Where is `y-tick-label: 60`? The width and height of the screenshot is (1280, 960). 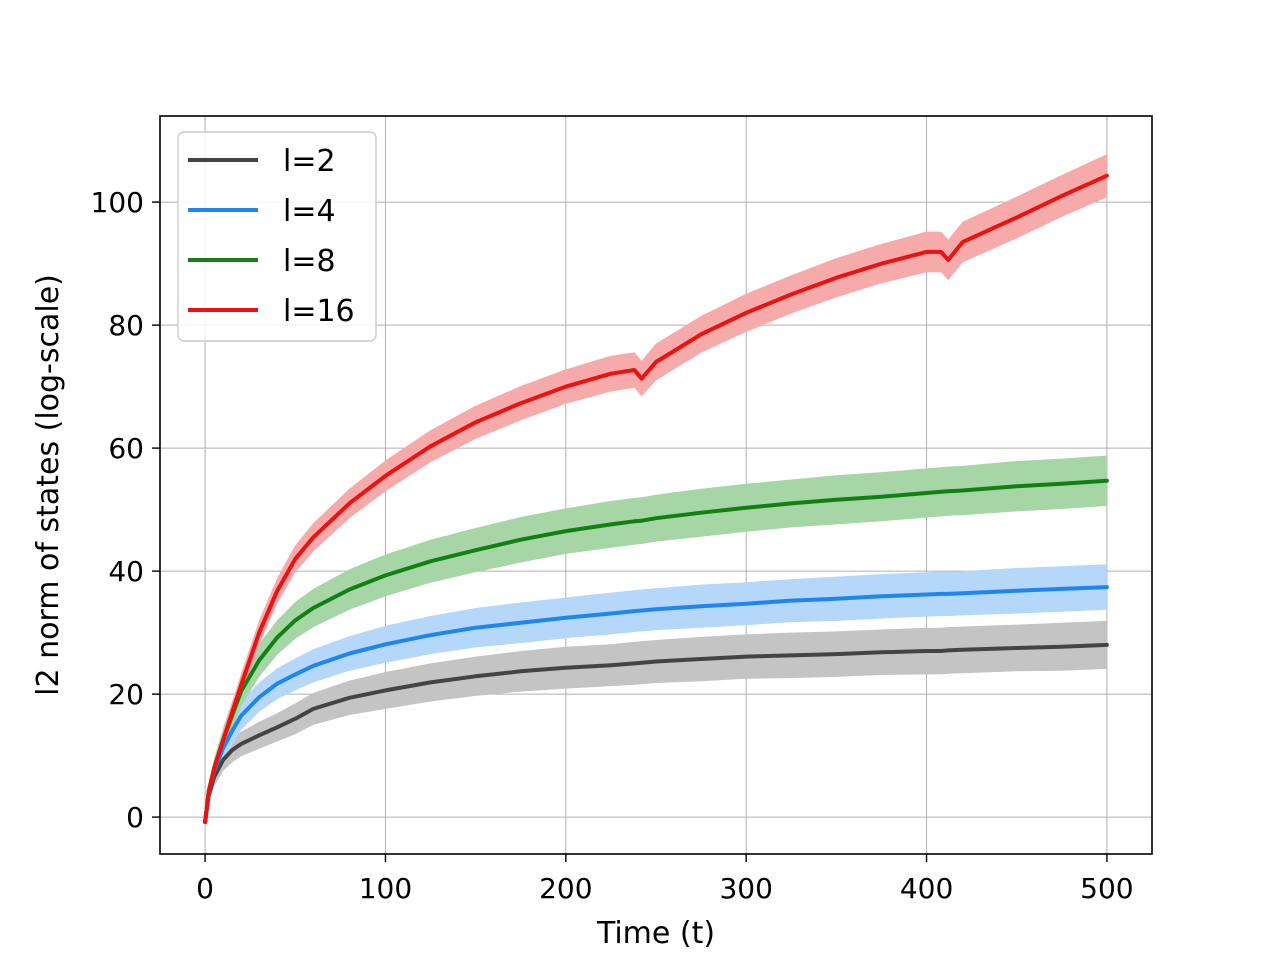 y-tick-label: 60 is located at coordinates (126, 448).